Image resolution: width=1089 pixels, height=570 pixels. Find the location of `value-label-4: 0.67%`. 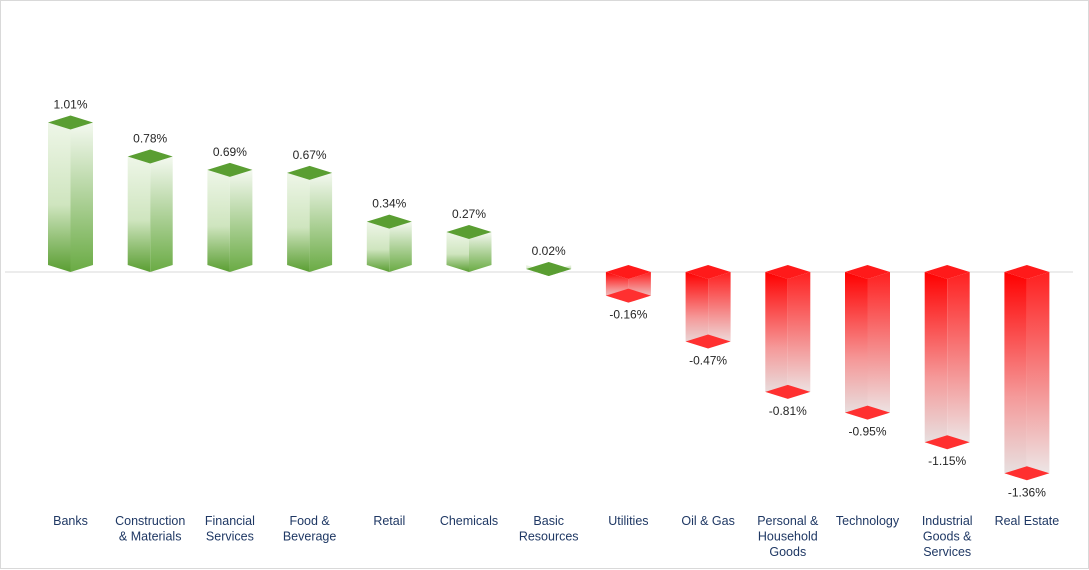

value-label-4: 0.67% is located at coordinates (310, 155).